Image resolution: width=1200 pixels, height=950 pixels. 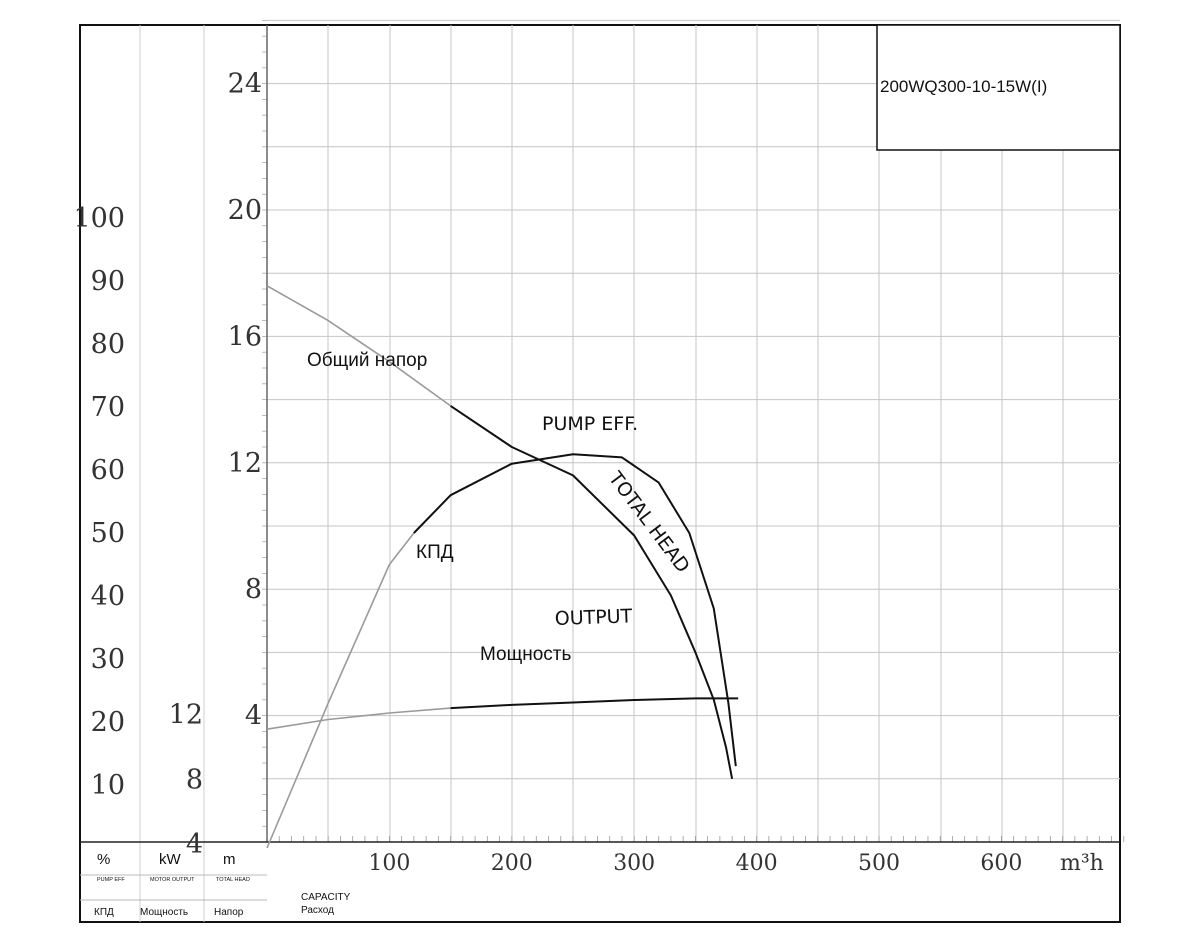 What do you see at coordinates (170, 859) in the screenshot?
I see `power-unit-label: kW` at bounding box center [170, 859].